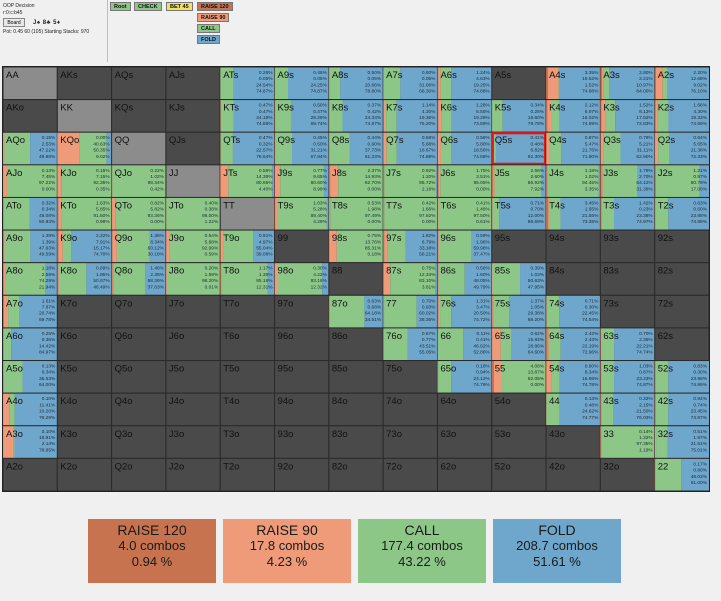 The width and height of the screenshot is (721, 601). What do you see at coordinates (84, 279) in the screenshot?
I see `hand-cell-K8o: 0.89%1.95%50.67%46.49% K8o` at bounding box center [84, 279].